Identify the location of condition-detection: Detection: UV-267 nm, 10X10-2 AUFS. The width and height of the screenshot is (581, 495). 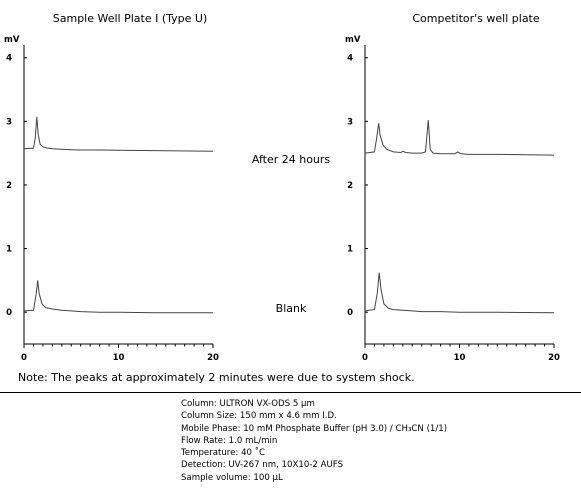
(262, 465).